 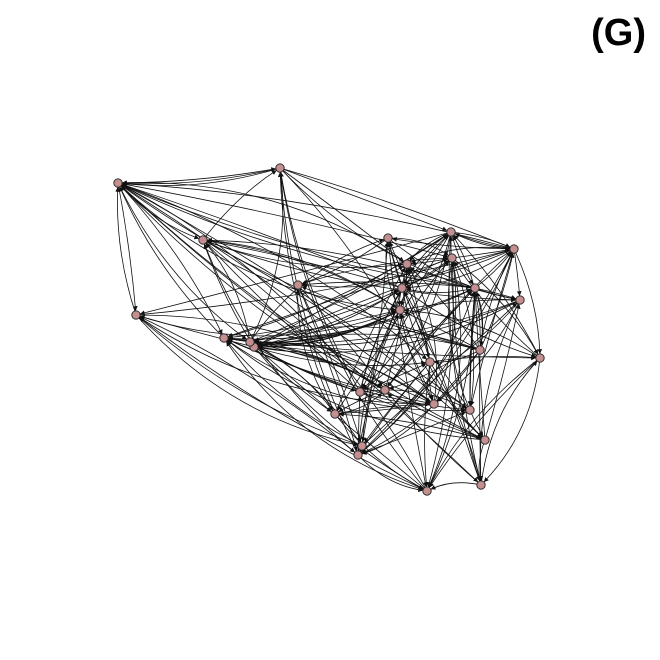 What do you see at coordinates (618, 33) in the screenshot?
I see `panel-label: (G)` at bounding box center [618, 33].